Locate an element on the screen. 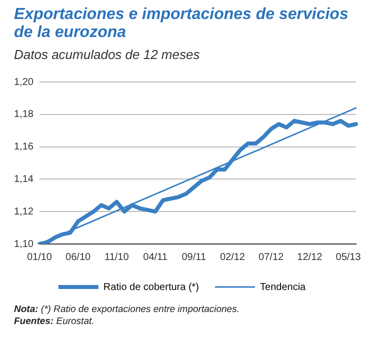  legend-label: Ratio de cobertura (*) is located at coordinates (151, 287).